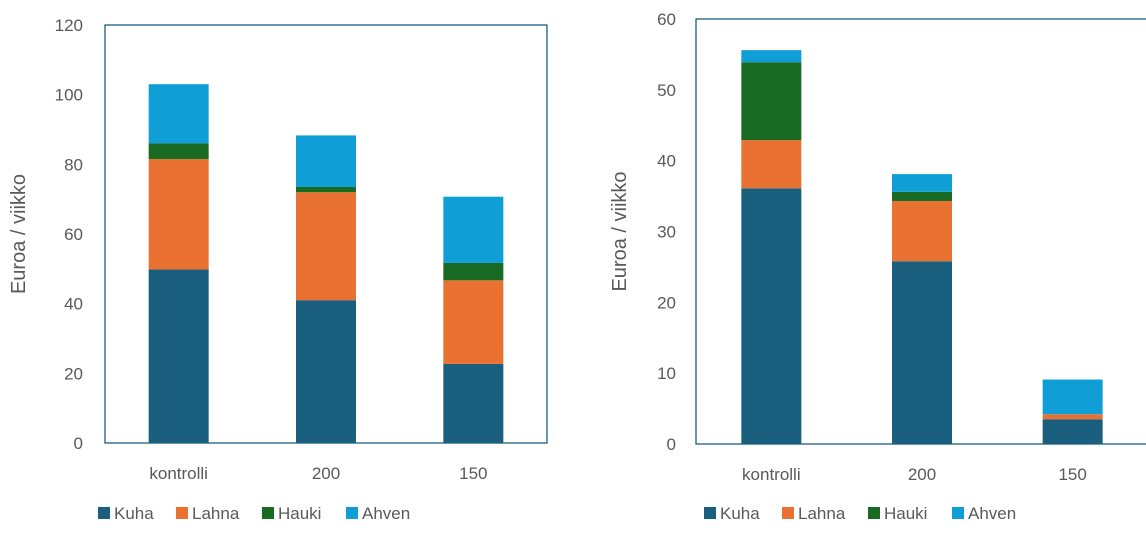  Describe the element at coordinates (69, 25) in the screenshot. I see `y-tick-label: 120` at that location.